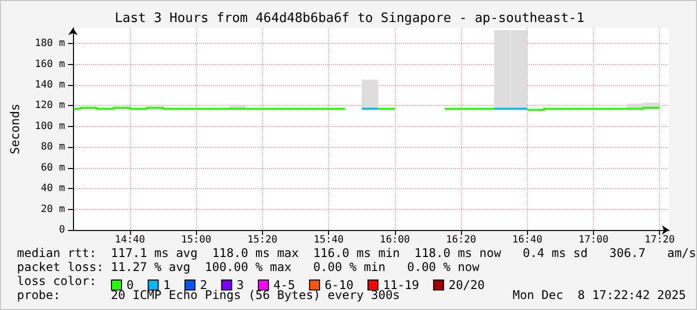  What do you see at coordinates (248, 267) in the screenshot?
I see `text: packet loss: 11.27 % avg 100.00 % max 0.00 % min 0.00 % now` at bounding box center [248, 267].